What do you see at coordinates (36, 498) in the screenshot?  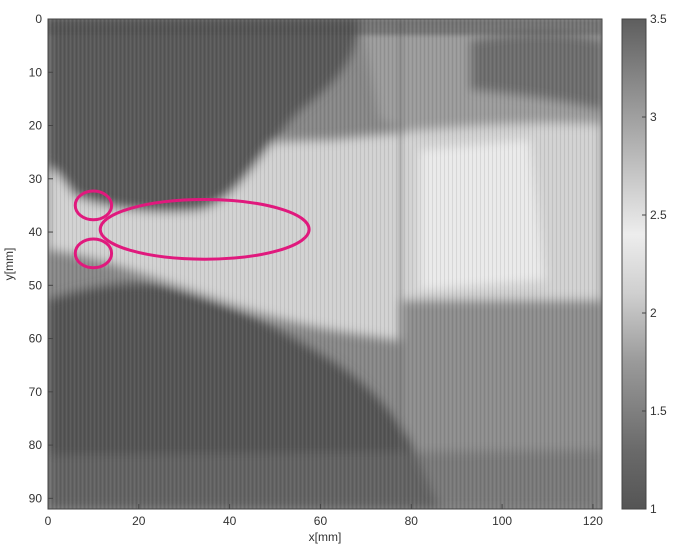 I see `y-tick-label: 90` at bounding box center [36, 498].